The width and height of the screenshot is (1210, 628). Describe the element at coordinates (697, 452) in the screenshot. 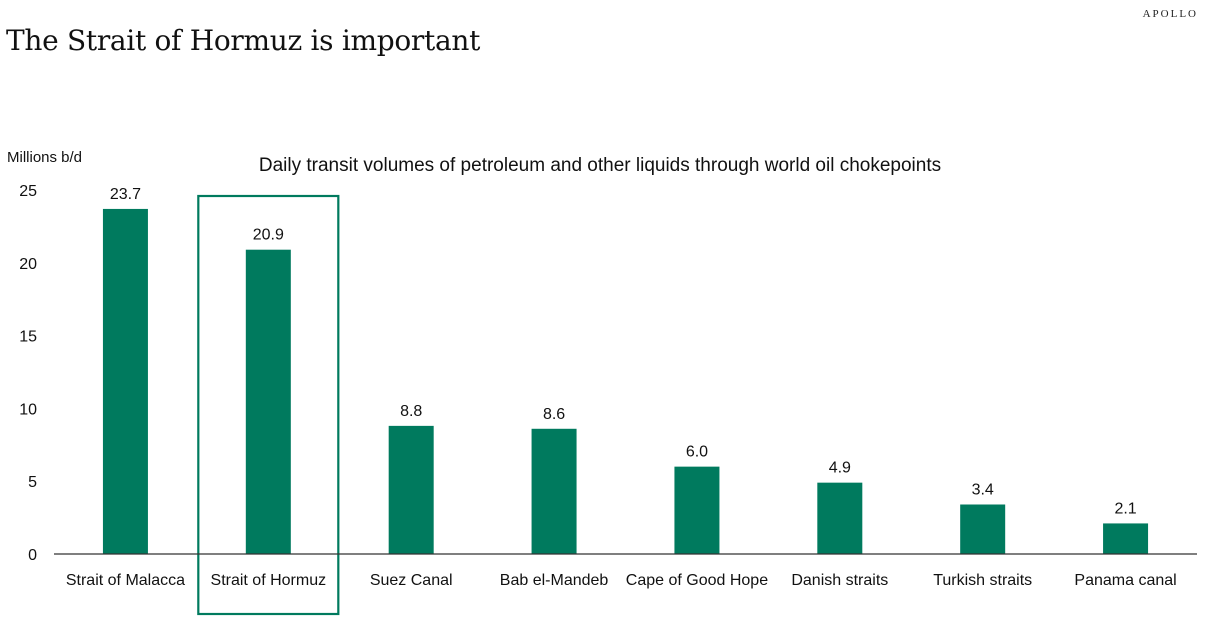

I see `value-label-cape-of-good-hope: 6.0` at that location.